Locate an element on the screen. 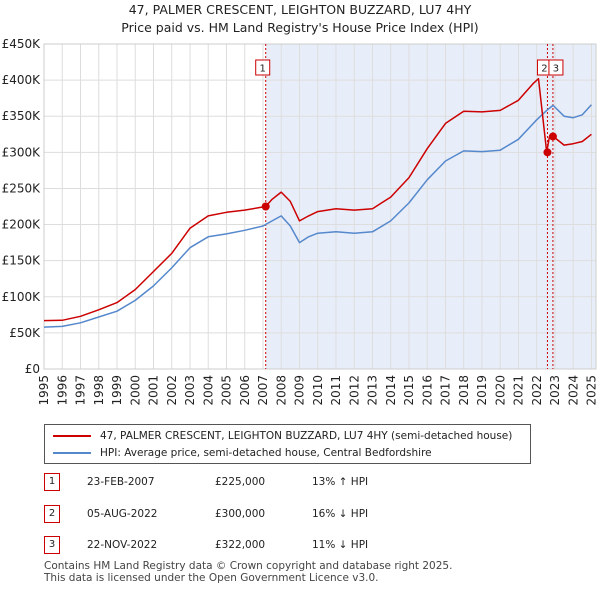 This screenshot has height=590, width=600. y-tick-label: £100K is located at coordinates (22, 297).